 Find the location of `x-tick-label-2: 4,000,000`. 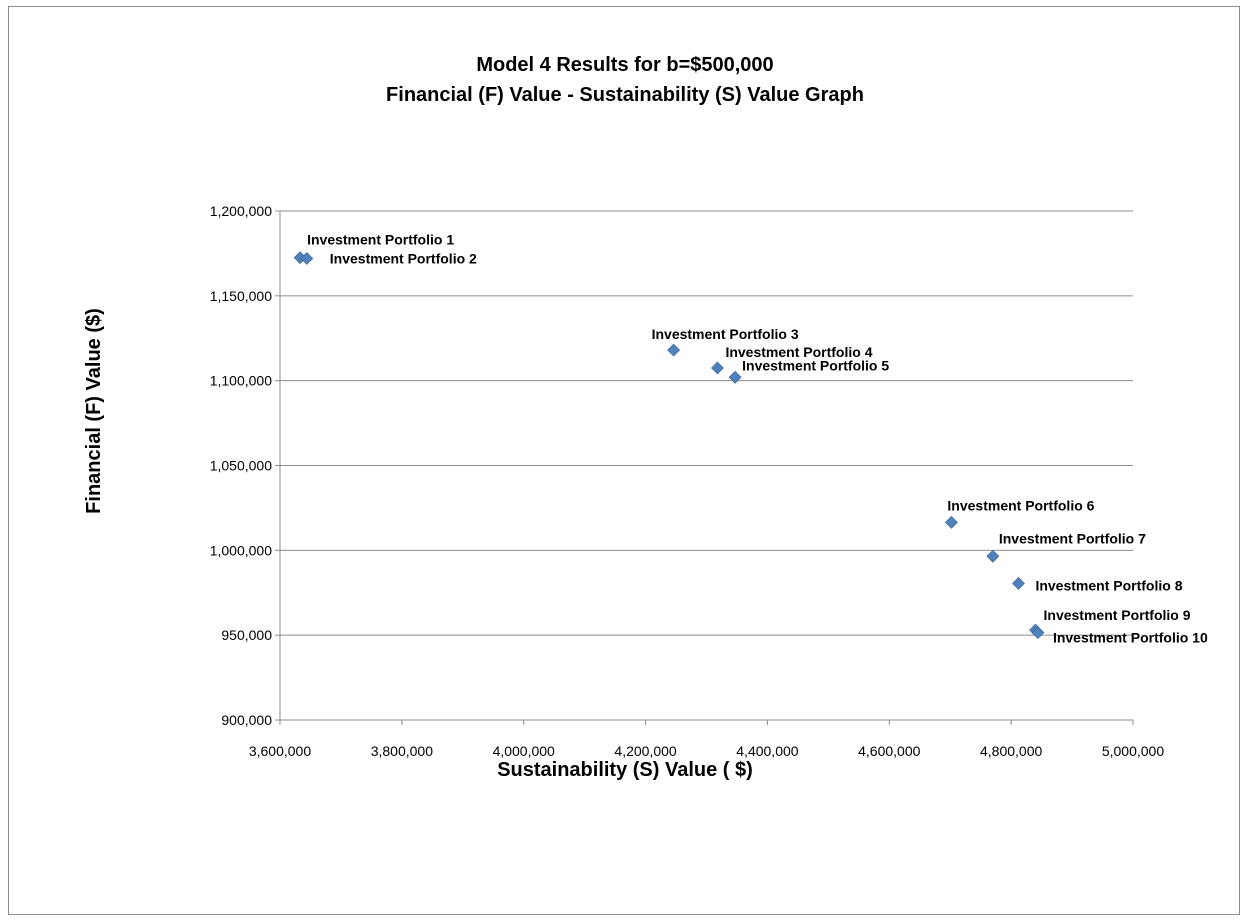

x-tick-label-2: 4,000,000 is located at coordinates (524, 751).